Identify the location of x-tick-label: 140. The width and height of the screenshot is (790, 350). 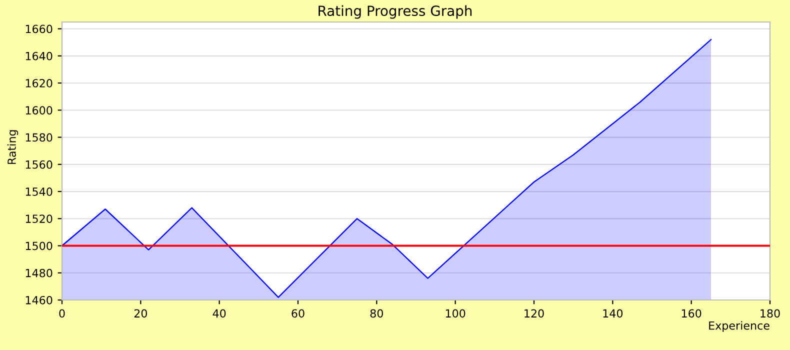
(613, 313).